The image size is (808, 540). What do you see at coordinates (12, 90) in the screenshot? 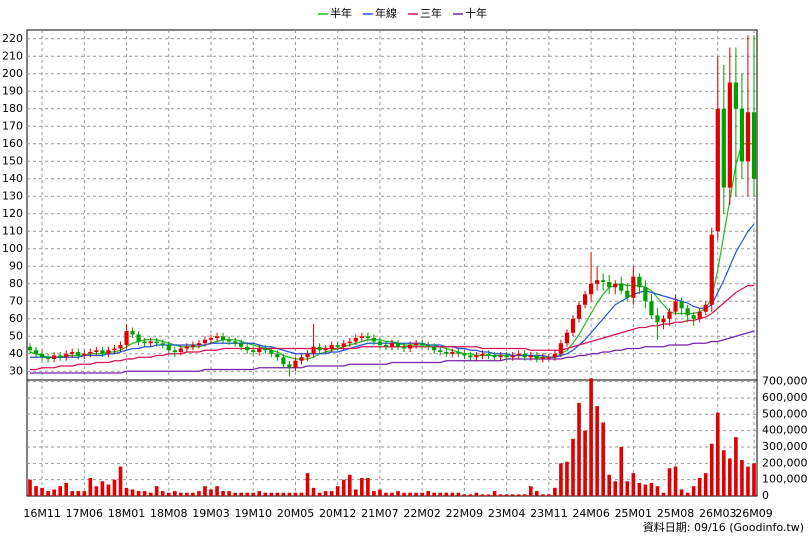
I see `y-tick-label: 190` at bounding box center [12, 90].